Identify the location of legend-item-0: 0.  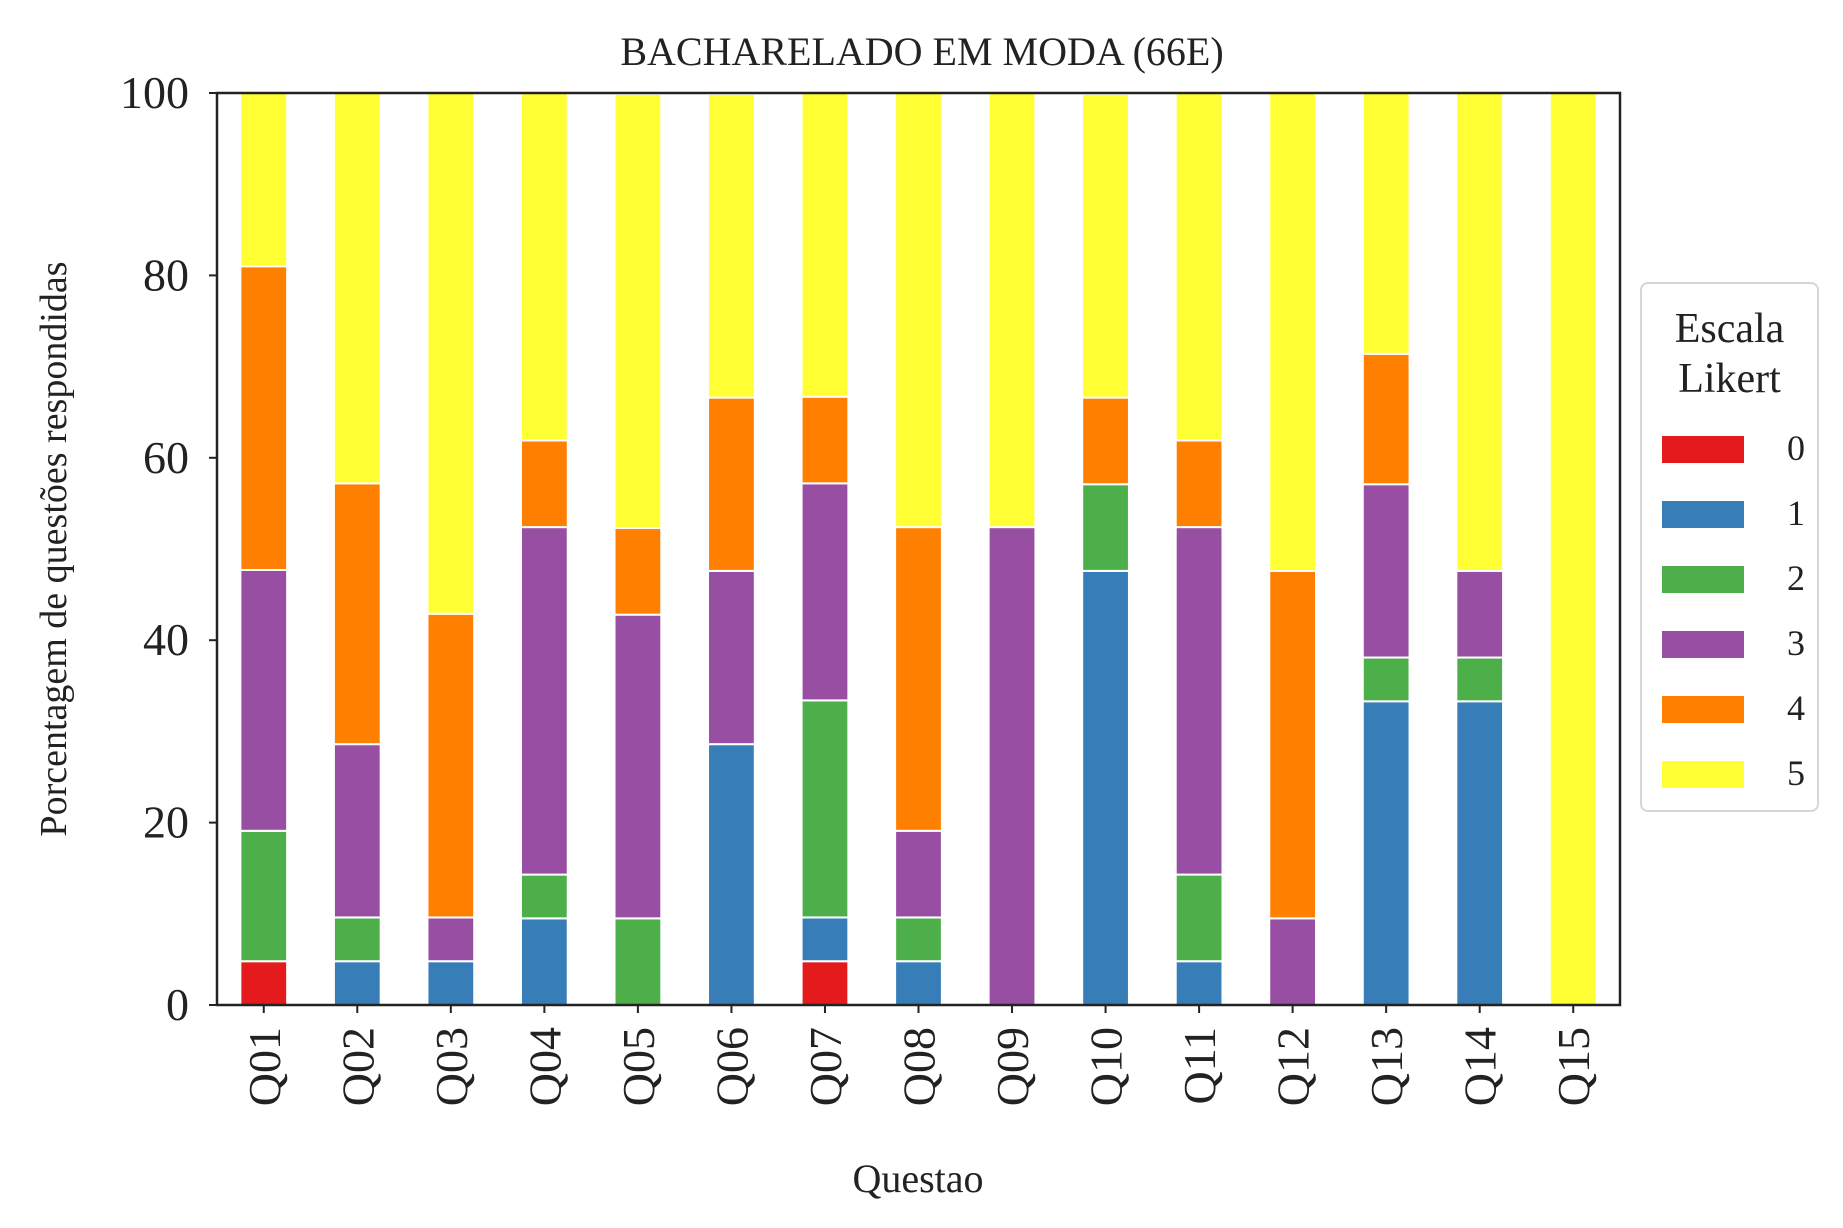
(1737, 448).